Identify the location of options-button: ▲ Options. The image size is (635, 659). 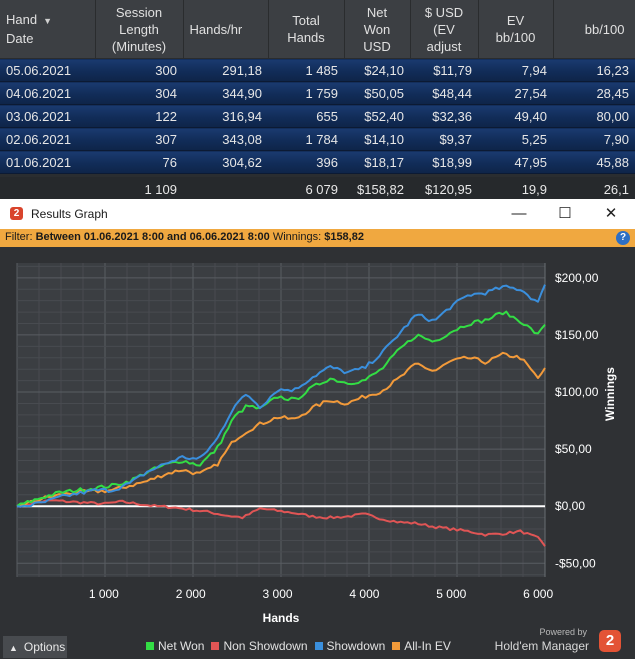
(35, 647).